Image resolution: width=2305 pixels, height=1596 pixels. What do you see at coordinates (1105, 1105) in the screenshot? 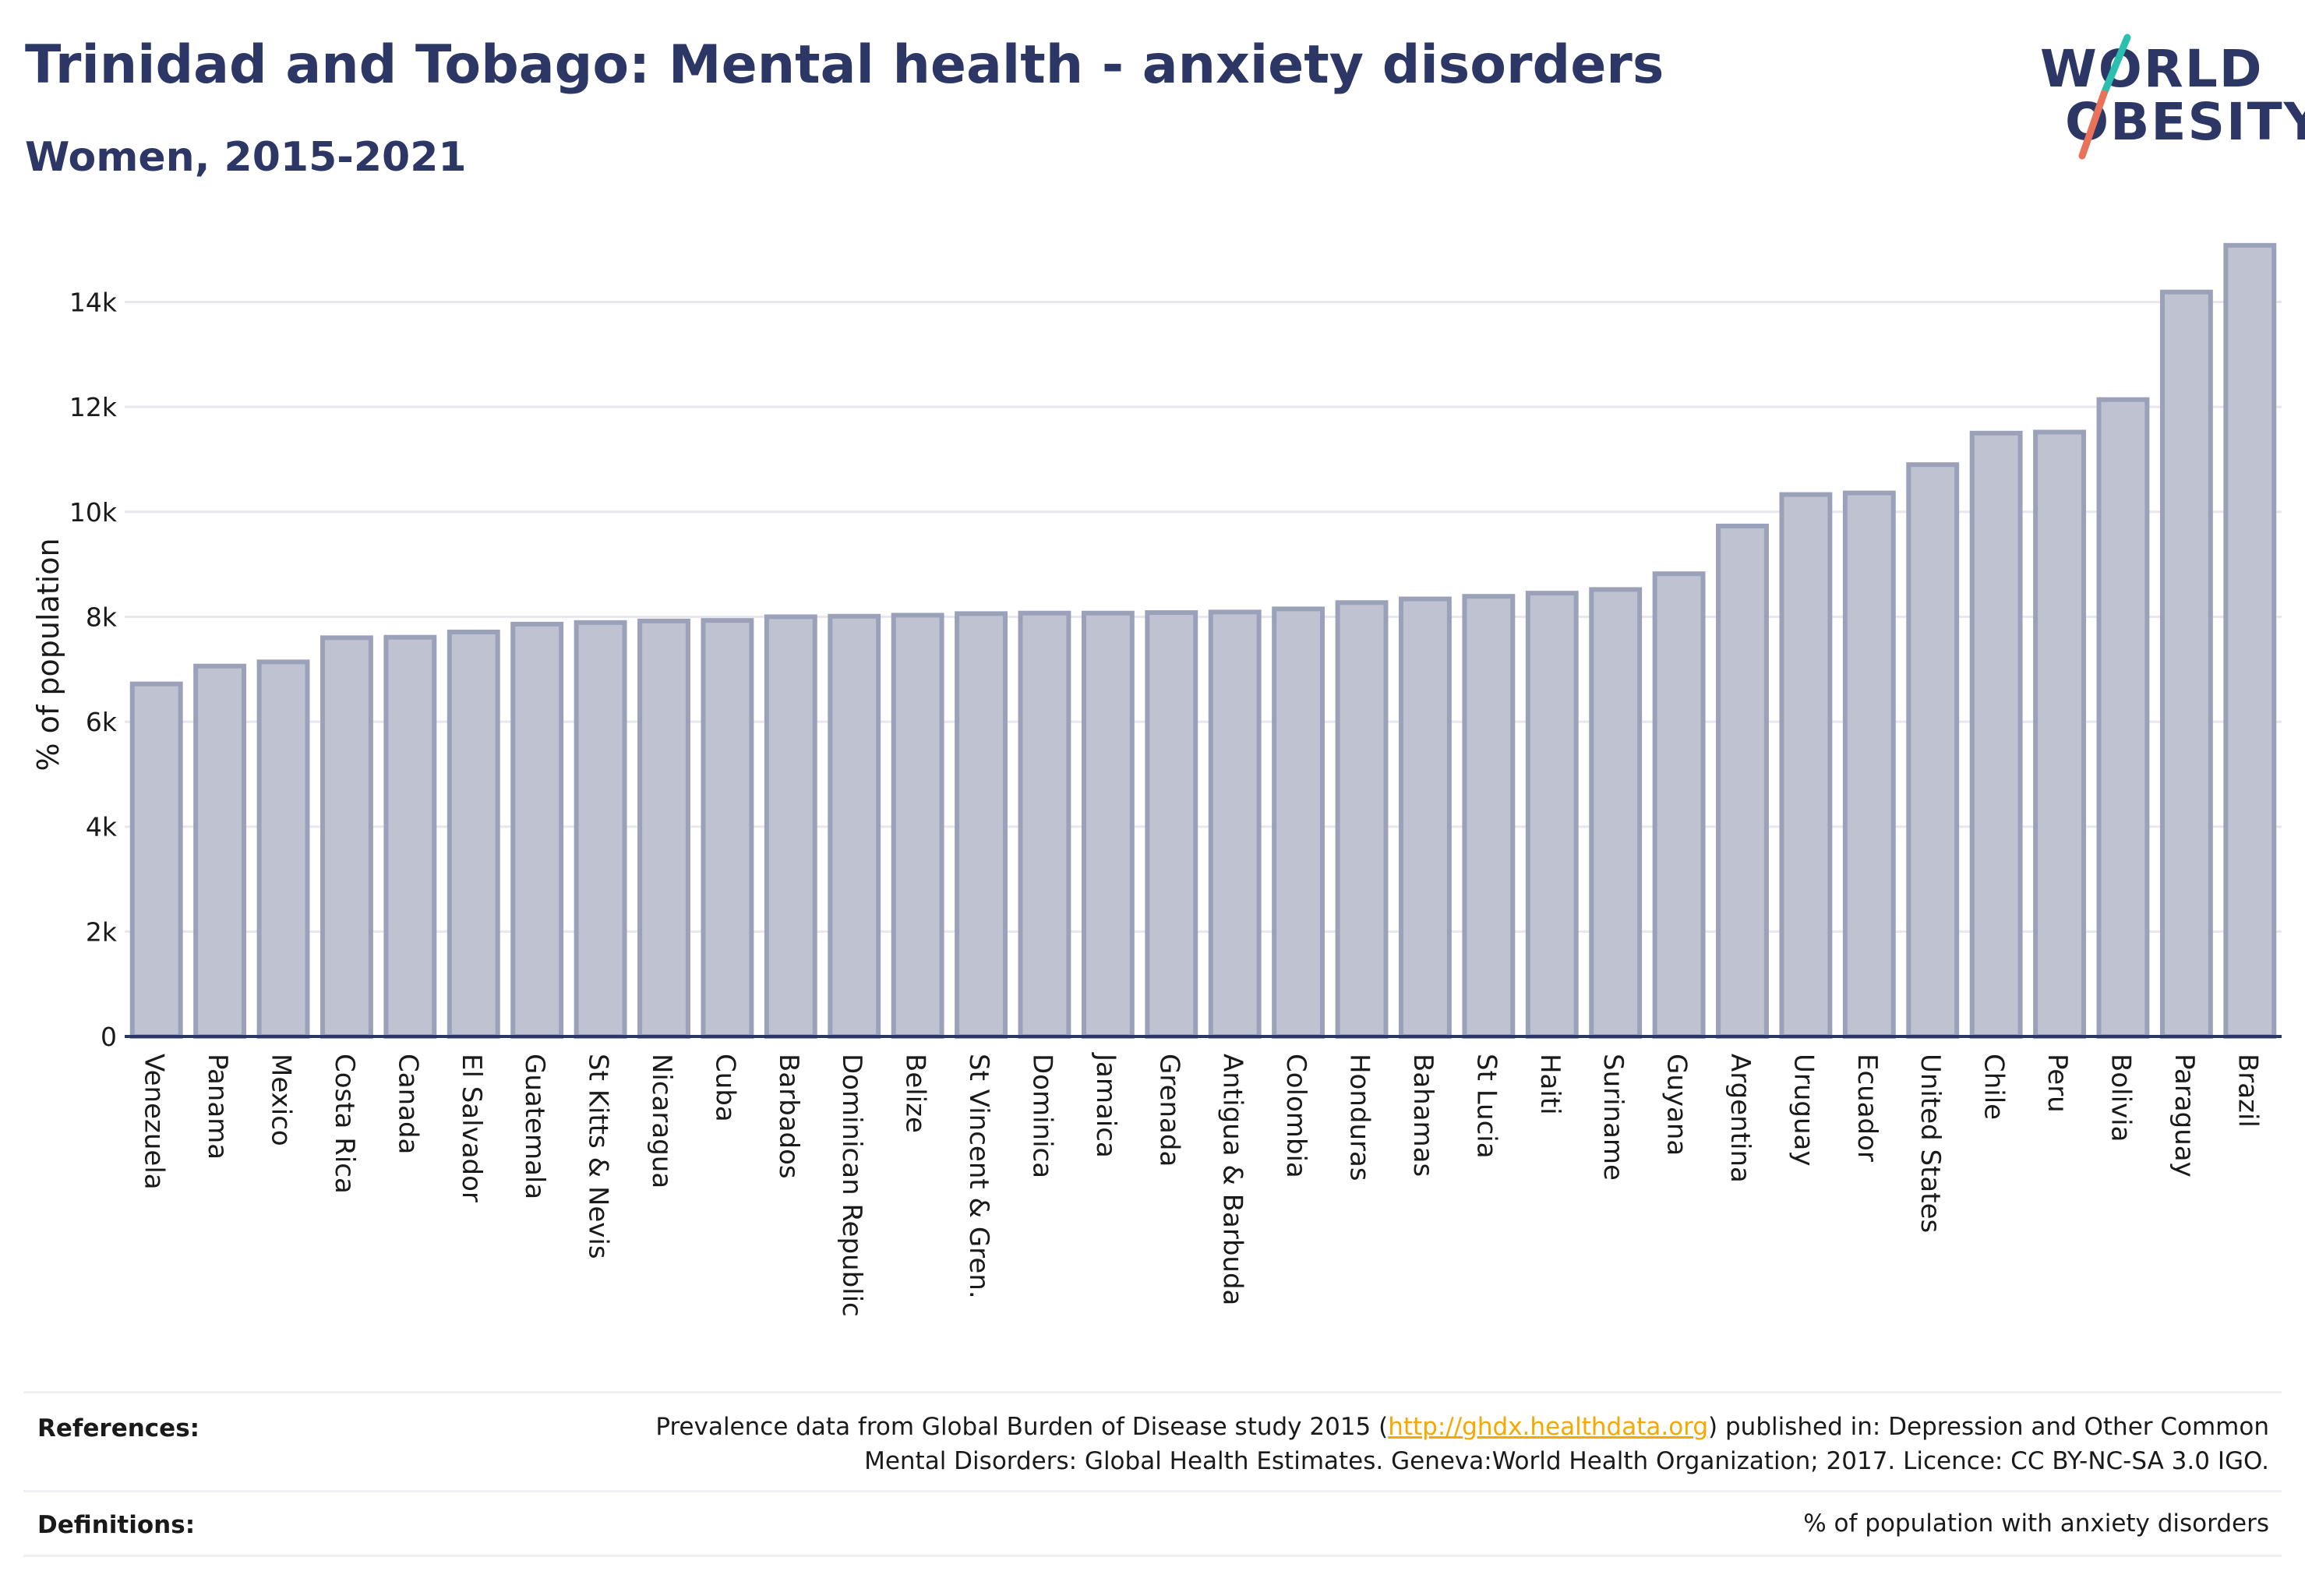
I see `x-tick-label: Jamaica` at bounding box center [1105, 1105].